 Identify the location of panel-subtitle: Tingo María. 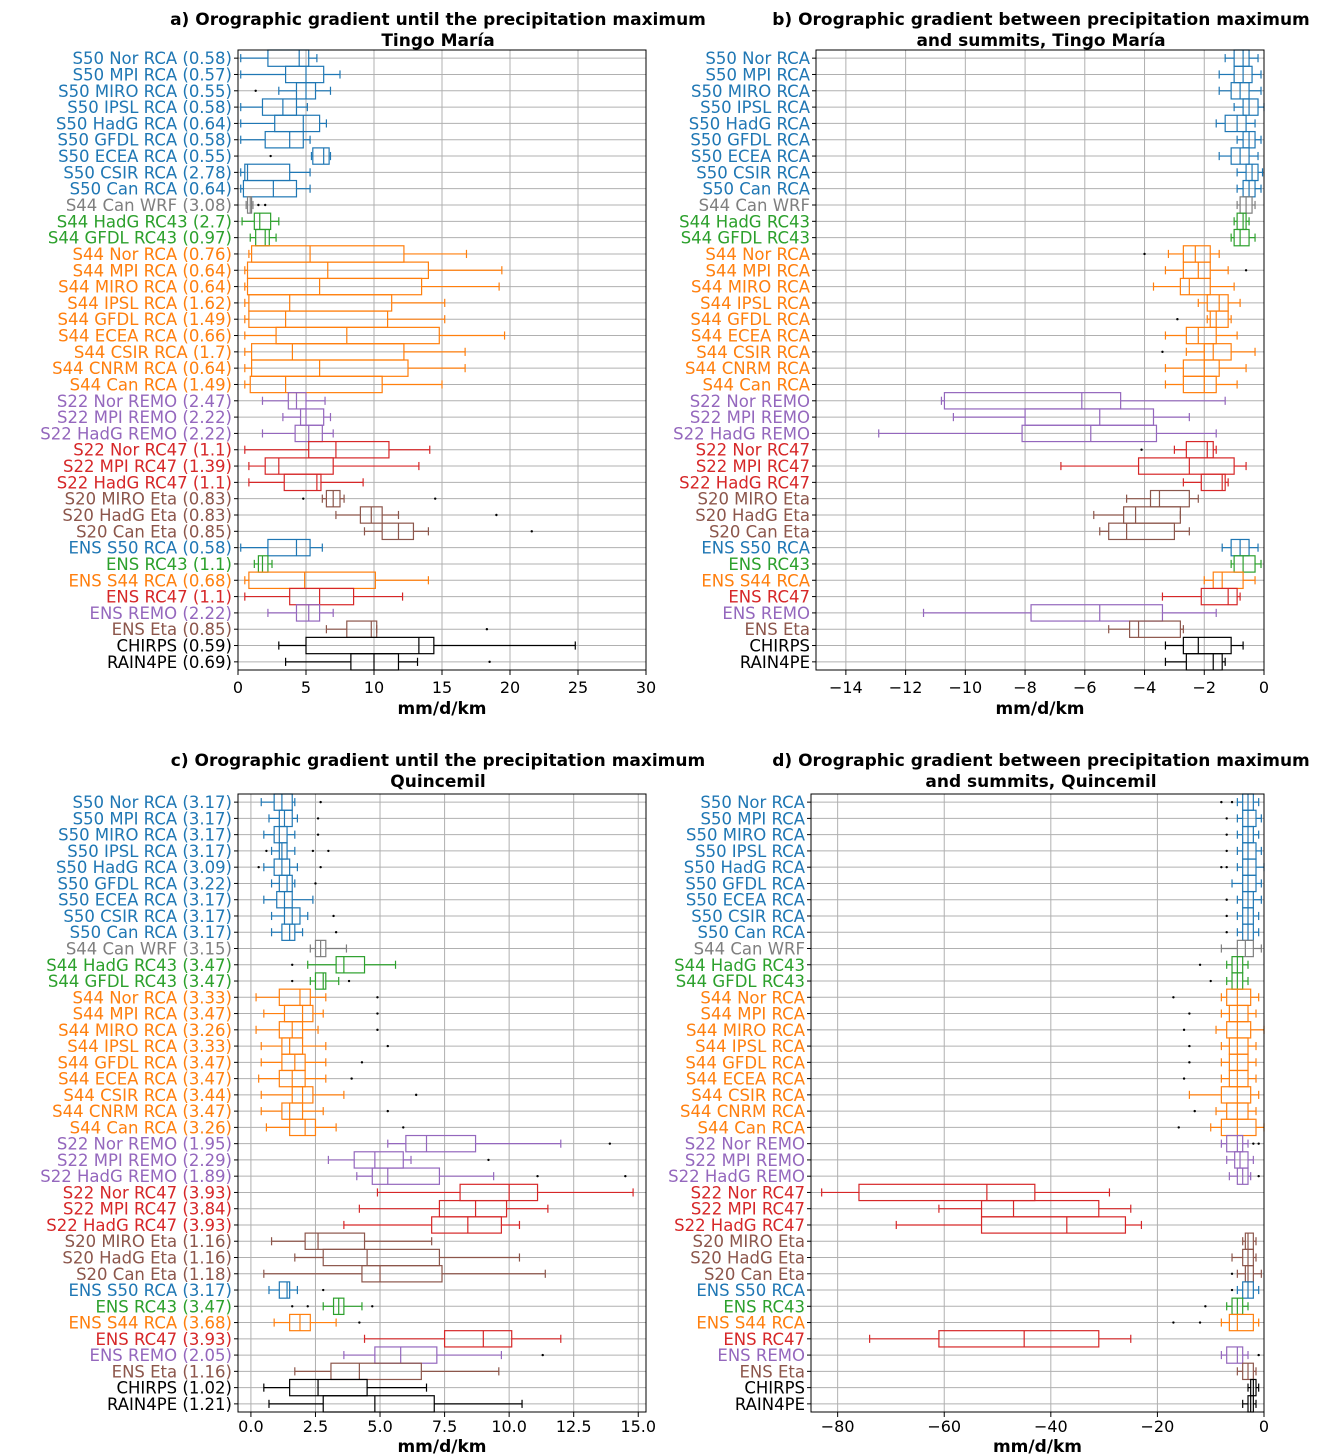
(437, 41).